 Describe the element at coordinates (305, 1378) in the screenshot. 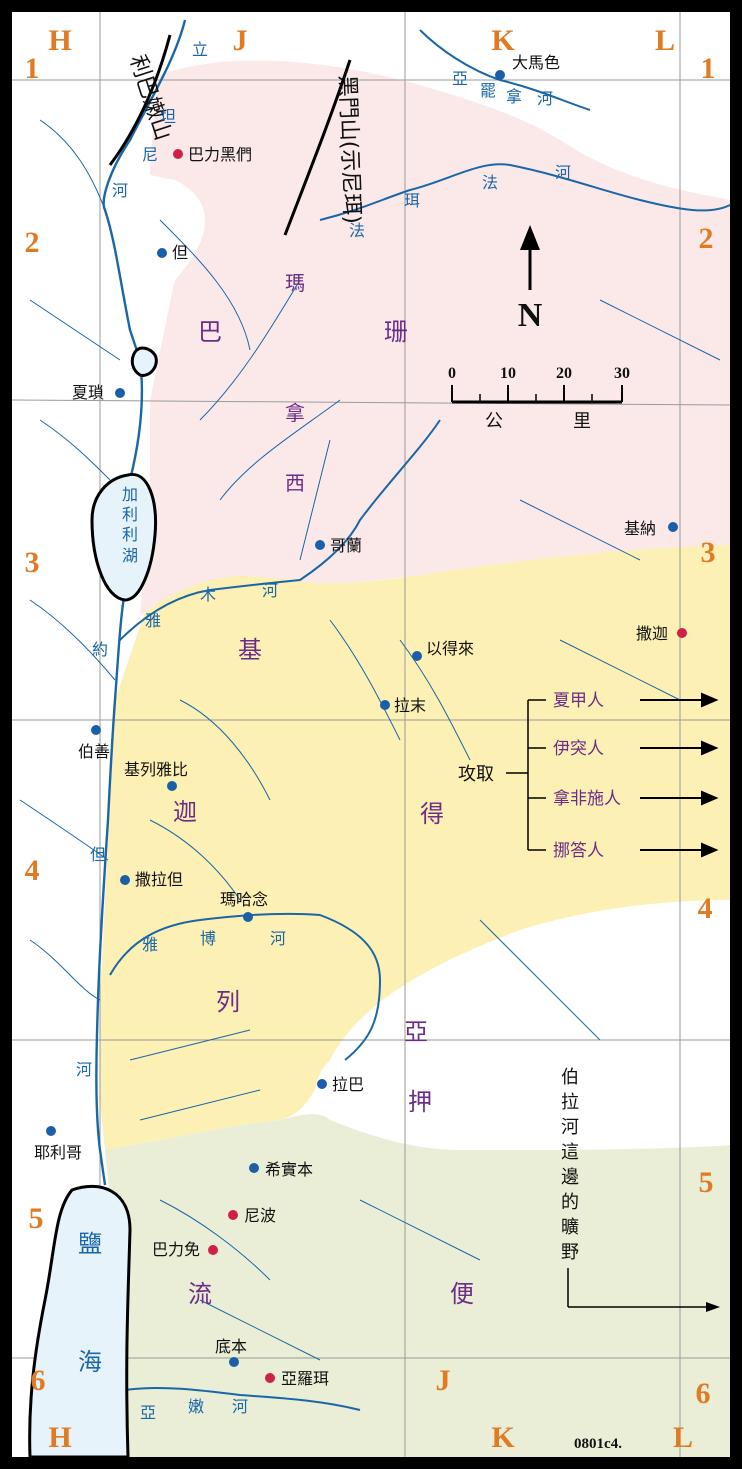

I see `city-aroer: 亞羅珥` at that location.